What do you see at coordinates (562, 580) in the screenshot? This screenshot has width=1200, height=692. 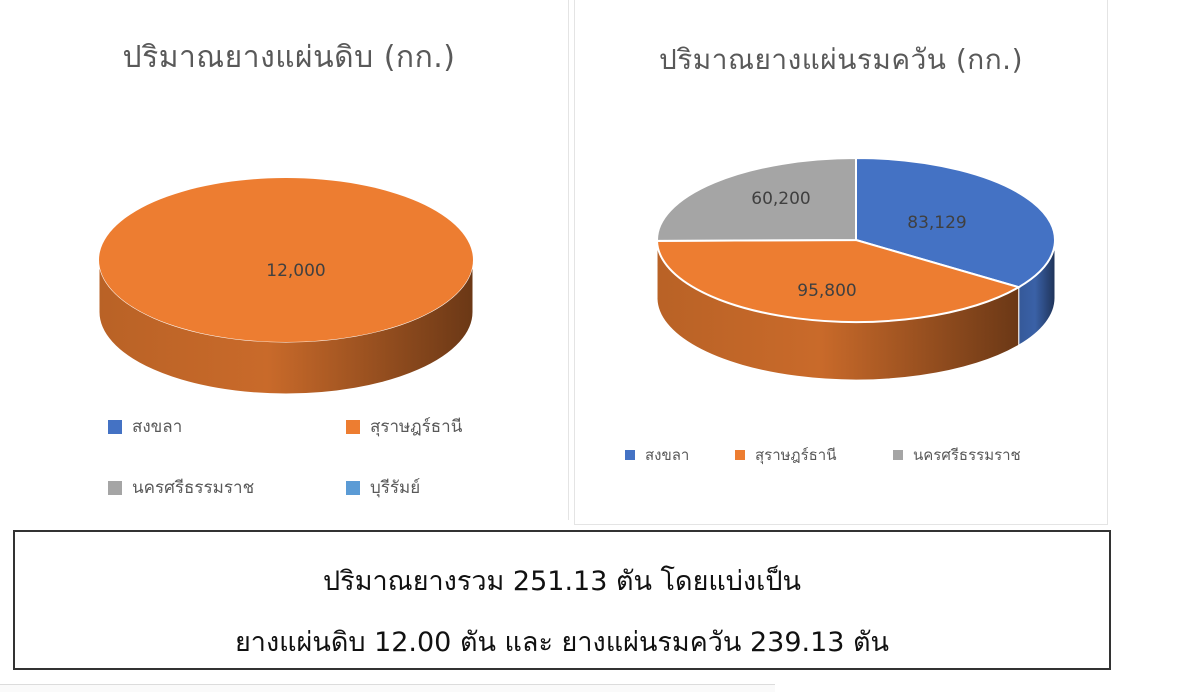 I see `summary-total-line: ปริมาณยางรวม 251.13 ตัน โดยแบ่งเป็น` at bounding box center [562, 580].